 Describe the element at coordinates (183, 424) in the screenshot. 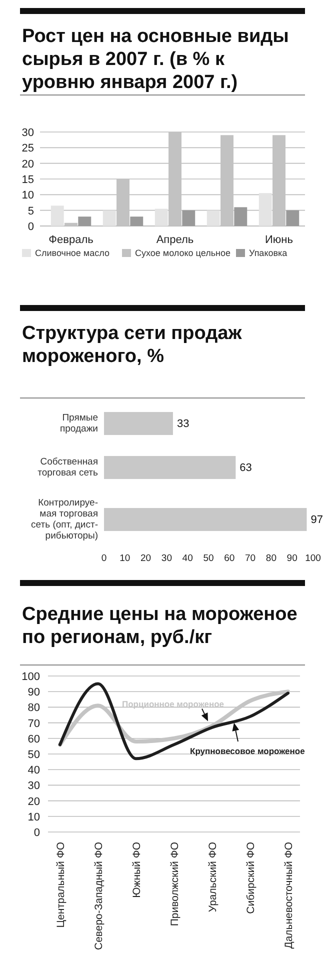

I see `data-label: 33` at that location.